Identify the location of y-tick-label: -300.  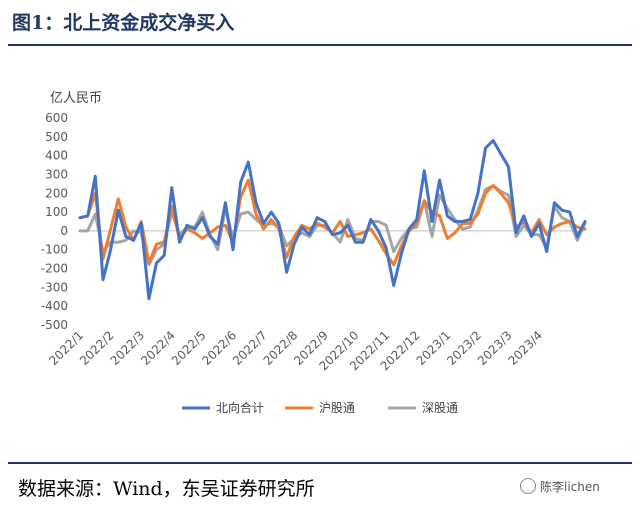
(54, 287).